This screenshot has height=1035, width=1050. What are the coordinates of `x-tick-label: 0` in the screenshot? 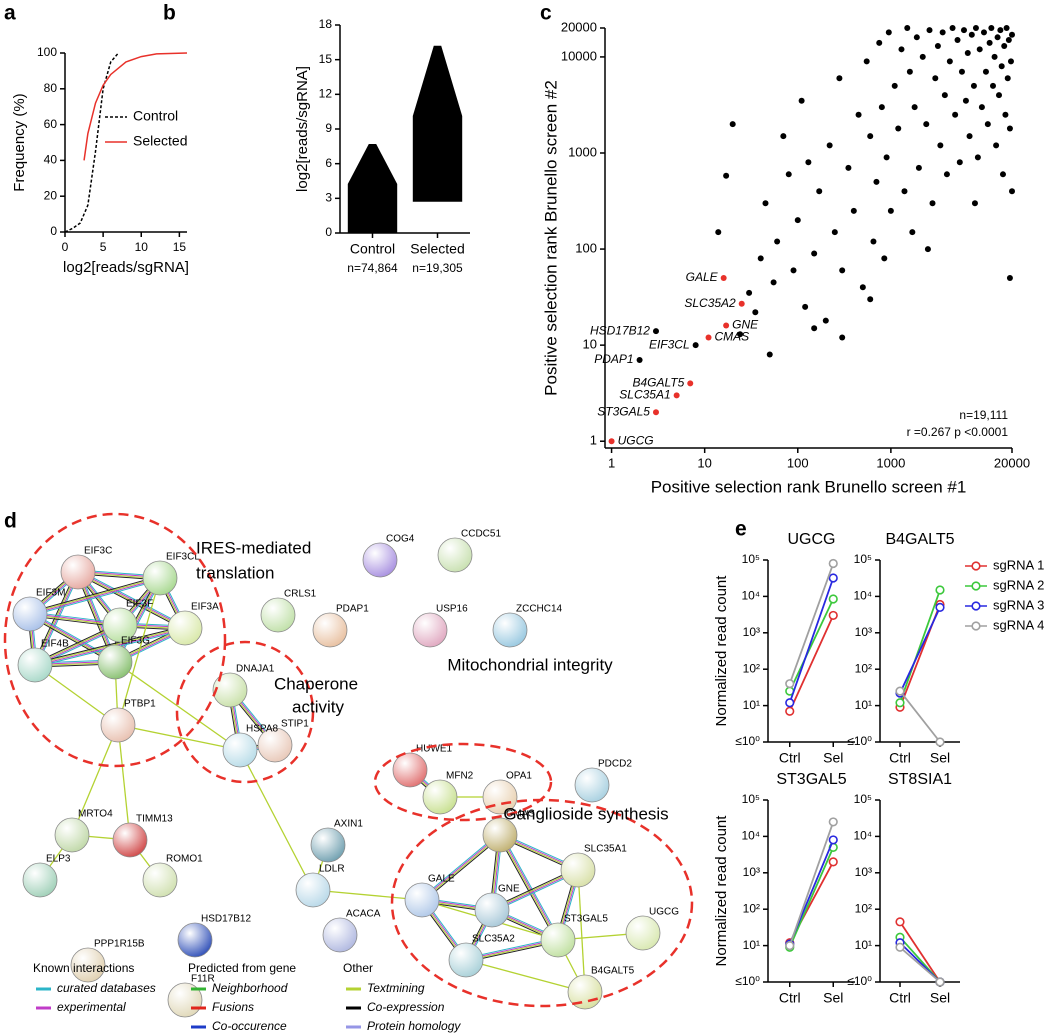 It's located at (65, 247).